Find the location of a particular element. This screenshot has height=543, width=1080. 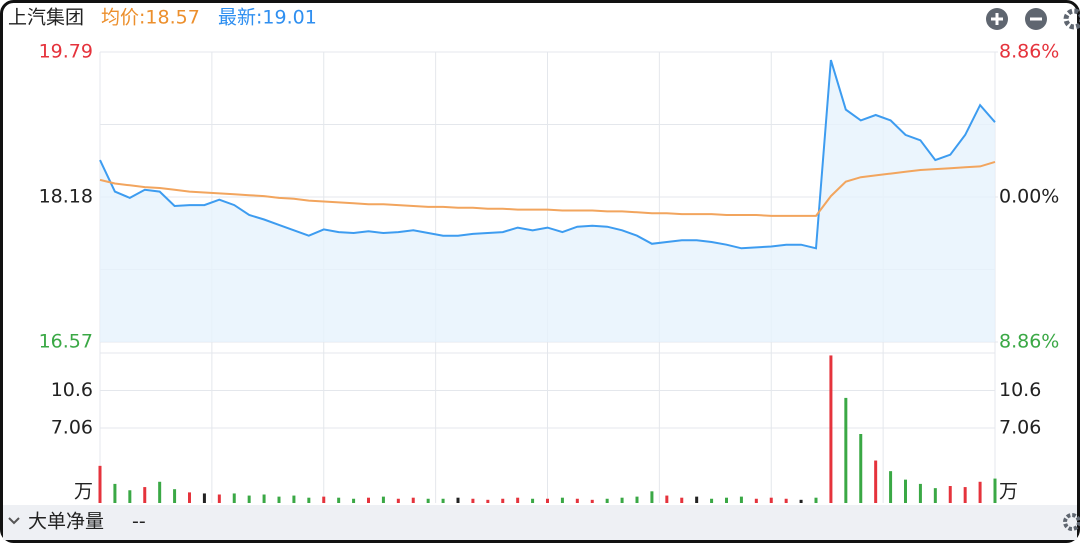

y2-tick-label: 0.00% is located at coordinates (1029, 197).